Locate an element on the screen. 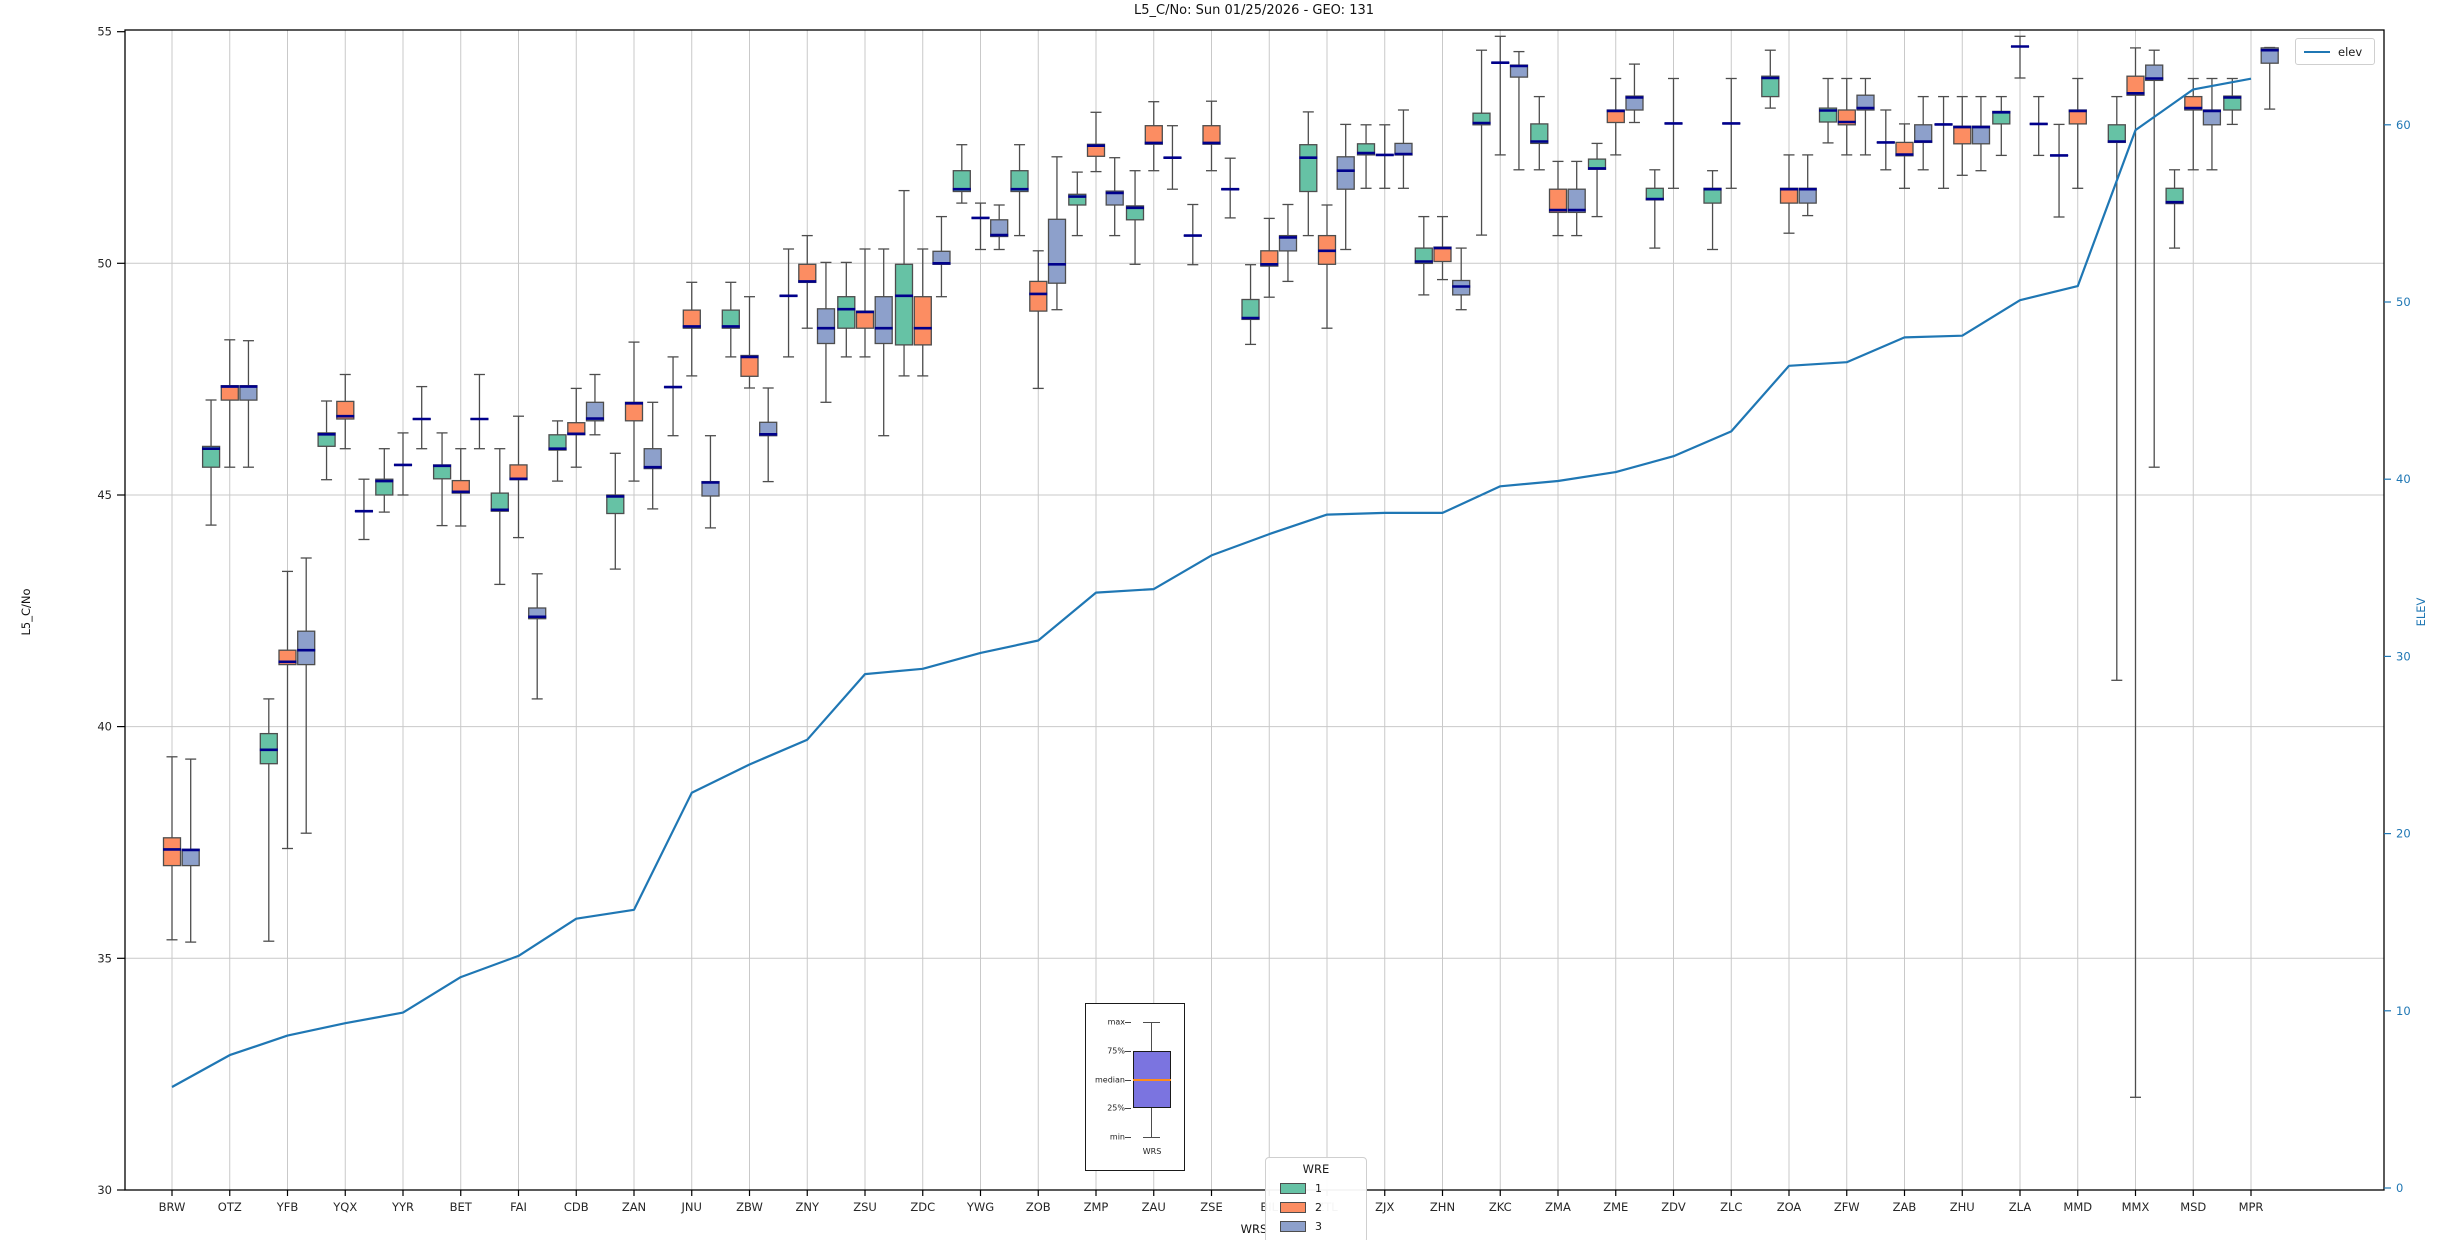 The image size is (2438, 1240). legend-item-1: 1 is located at coordinates (1316, 1188).